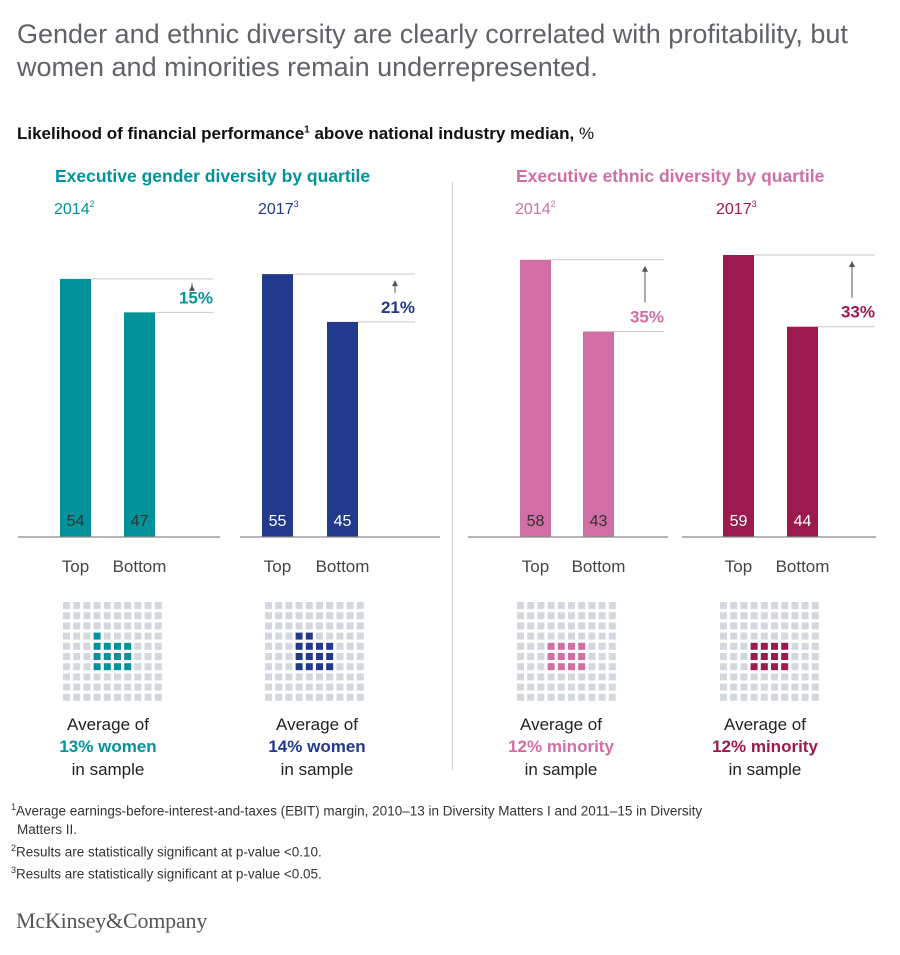 The width and height of the screenshot is (900, 955). Describe the element at coordinates (442, 133) in the screenshot. I see `subtitle-rest: above national industry median,` at that location.